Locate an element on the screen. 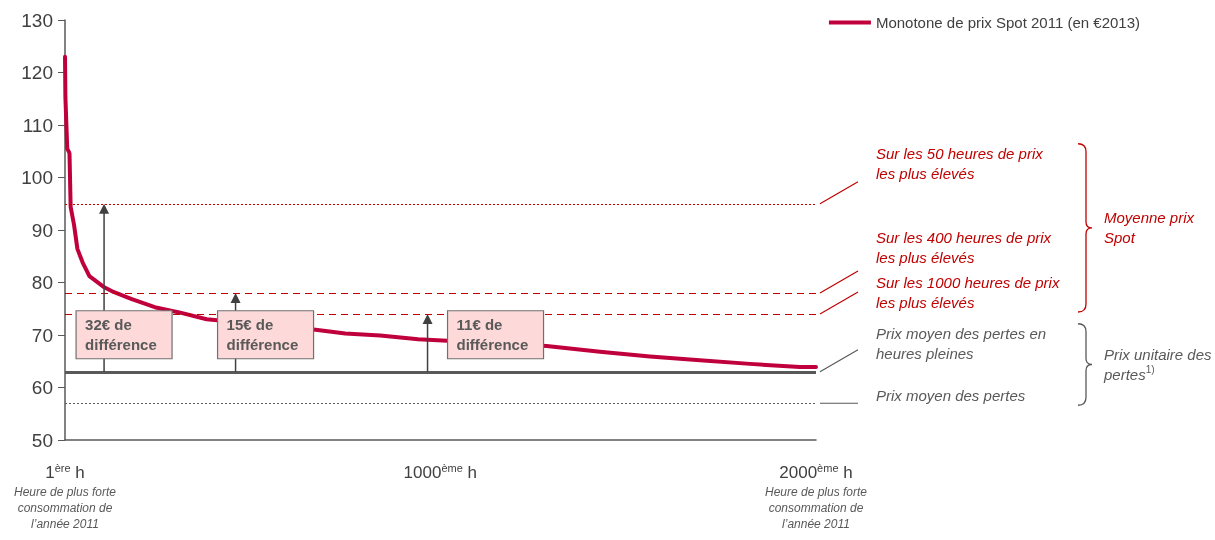 This screenshot has height=540, width=1215. y-tick-label: 120 is located at coordinates (37, 72).